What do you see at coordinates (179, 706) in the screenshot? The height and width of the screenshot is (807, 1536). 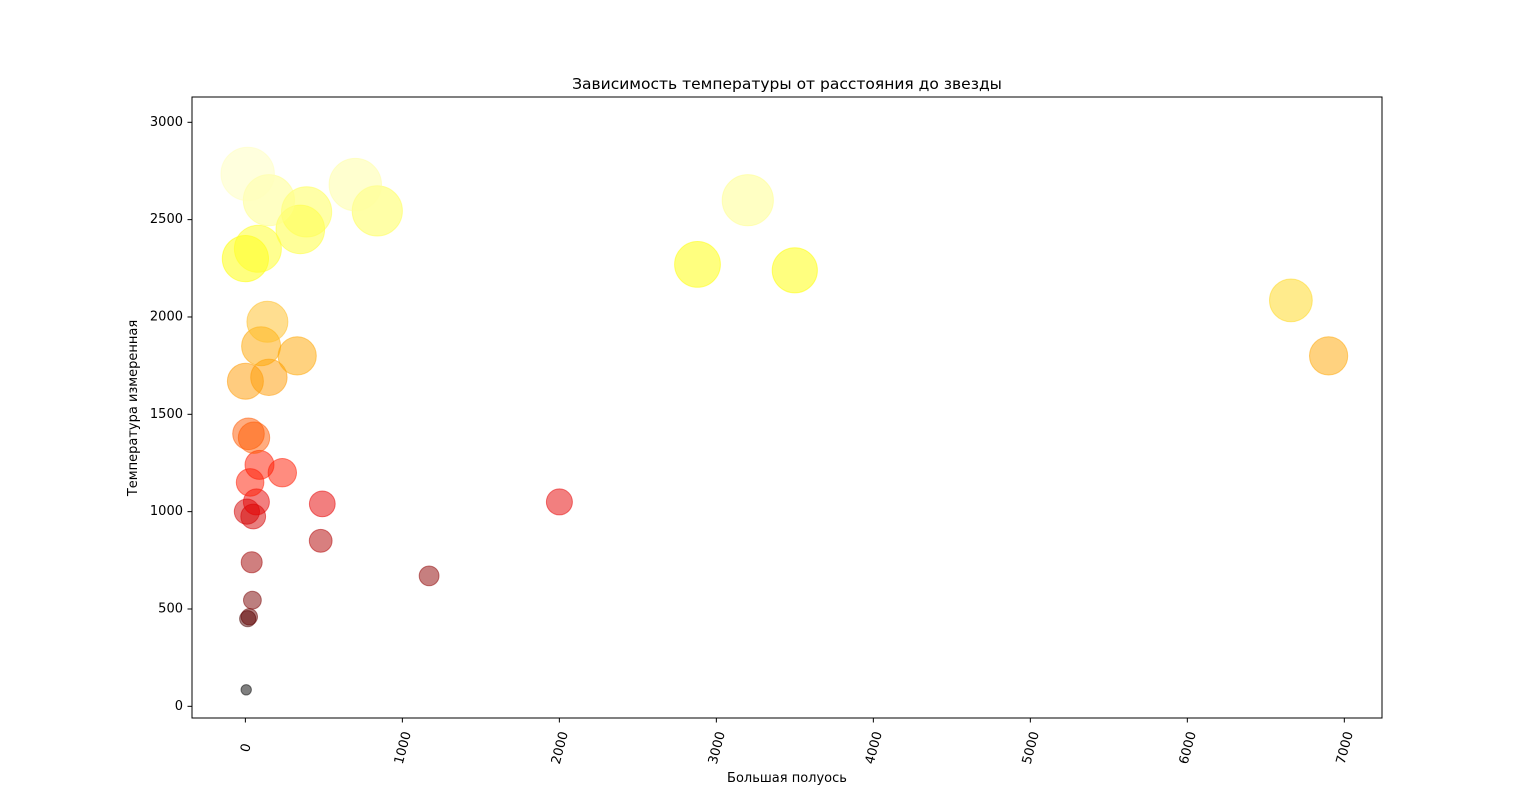 I see `y-tick-label-0: 0` at bounding box center [179, 706].